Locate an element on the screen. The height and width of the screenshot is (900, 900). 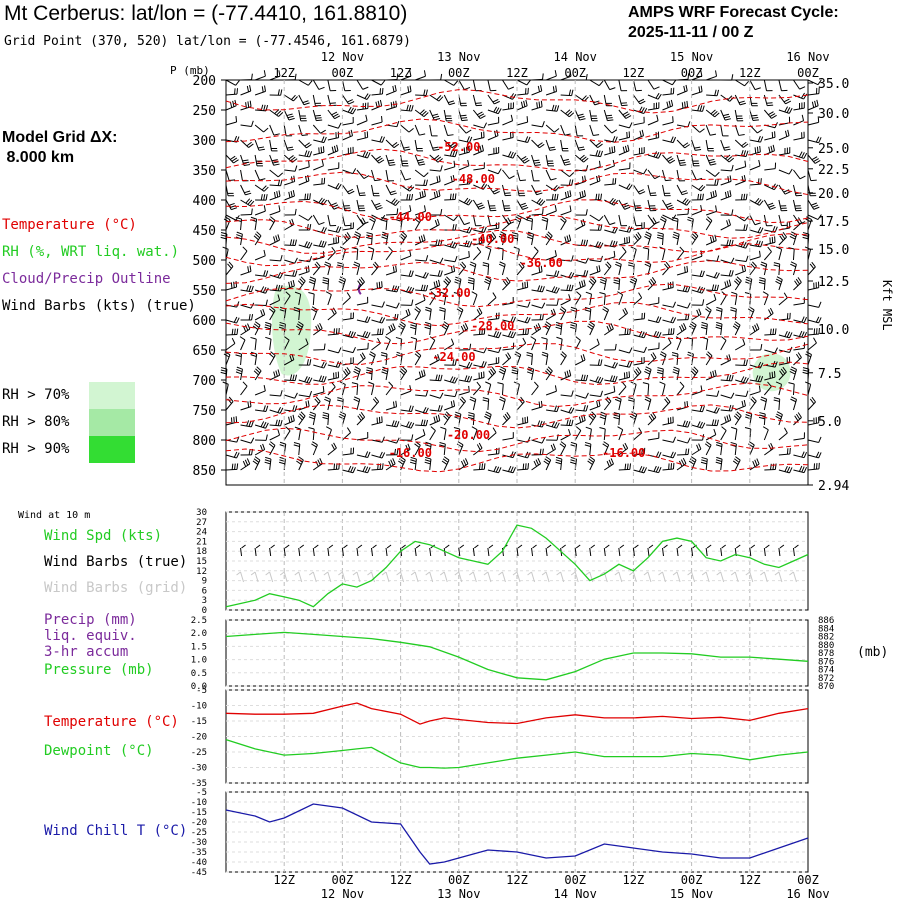
height-tick-label: 15.0 is located at coordinates (833, 250).